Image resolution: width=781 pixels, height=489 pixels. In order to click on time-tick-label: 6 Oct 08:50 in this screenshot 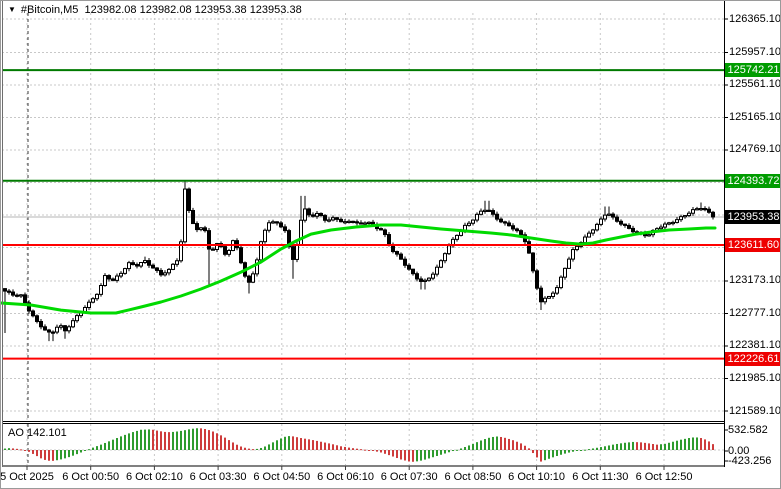, I will do `click(473, 477)`.